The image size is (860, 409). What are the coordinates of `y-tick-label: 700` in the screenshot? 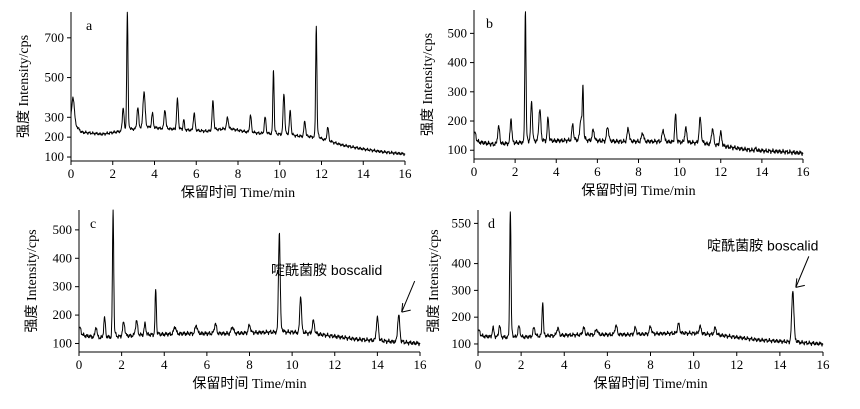 It's located at (55, 37).